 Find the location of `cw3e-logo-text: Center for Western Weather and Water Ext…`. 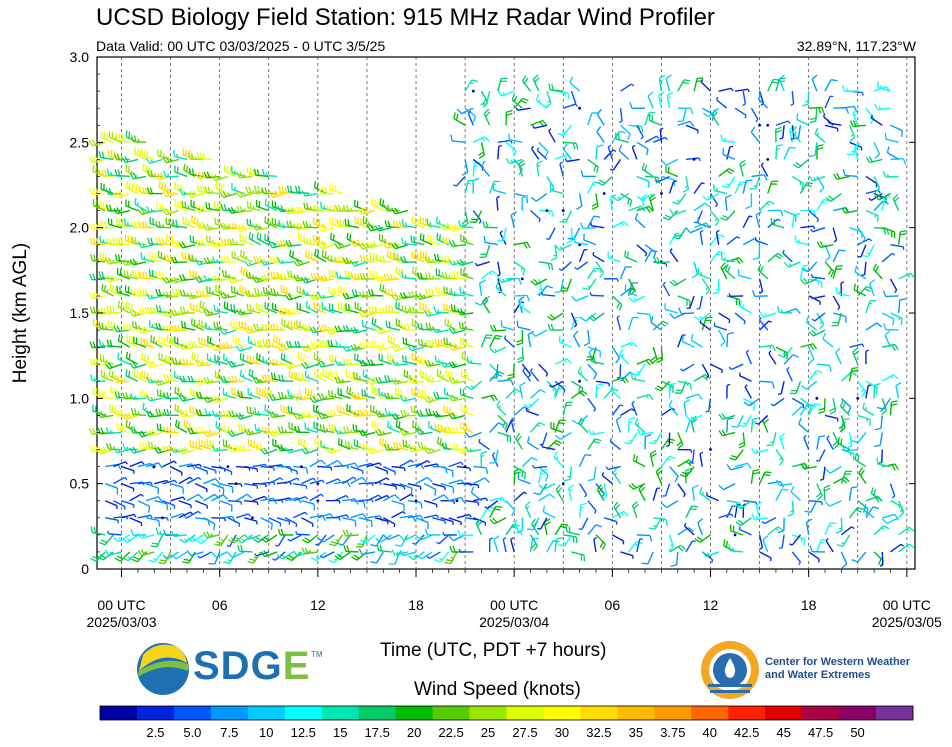

cw3e-logo-text: Center for Western Weather and Water Ext… is located at coordinates (837, 669).